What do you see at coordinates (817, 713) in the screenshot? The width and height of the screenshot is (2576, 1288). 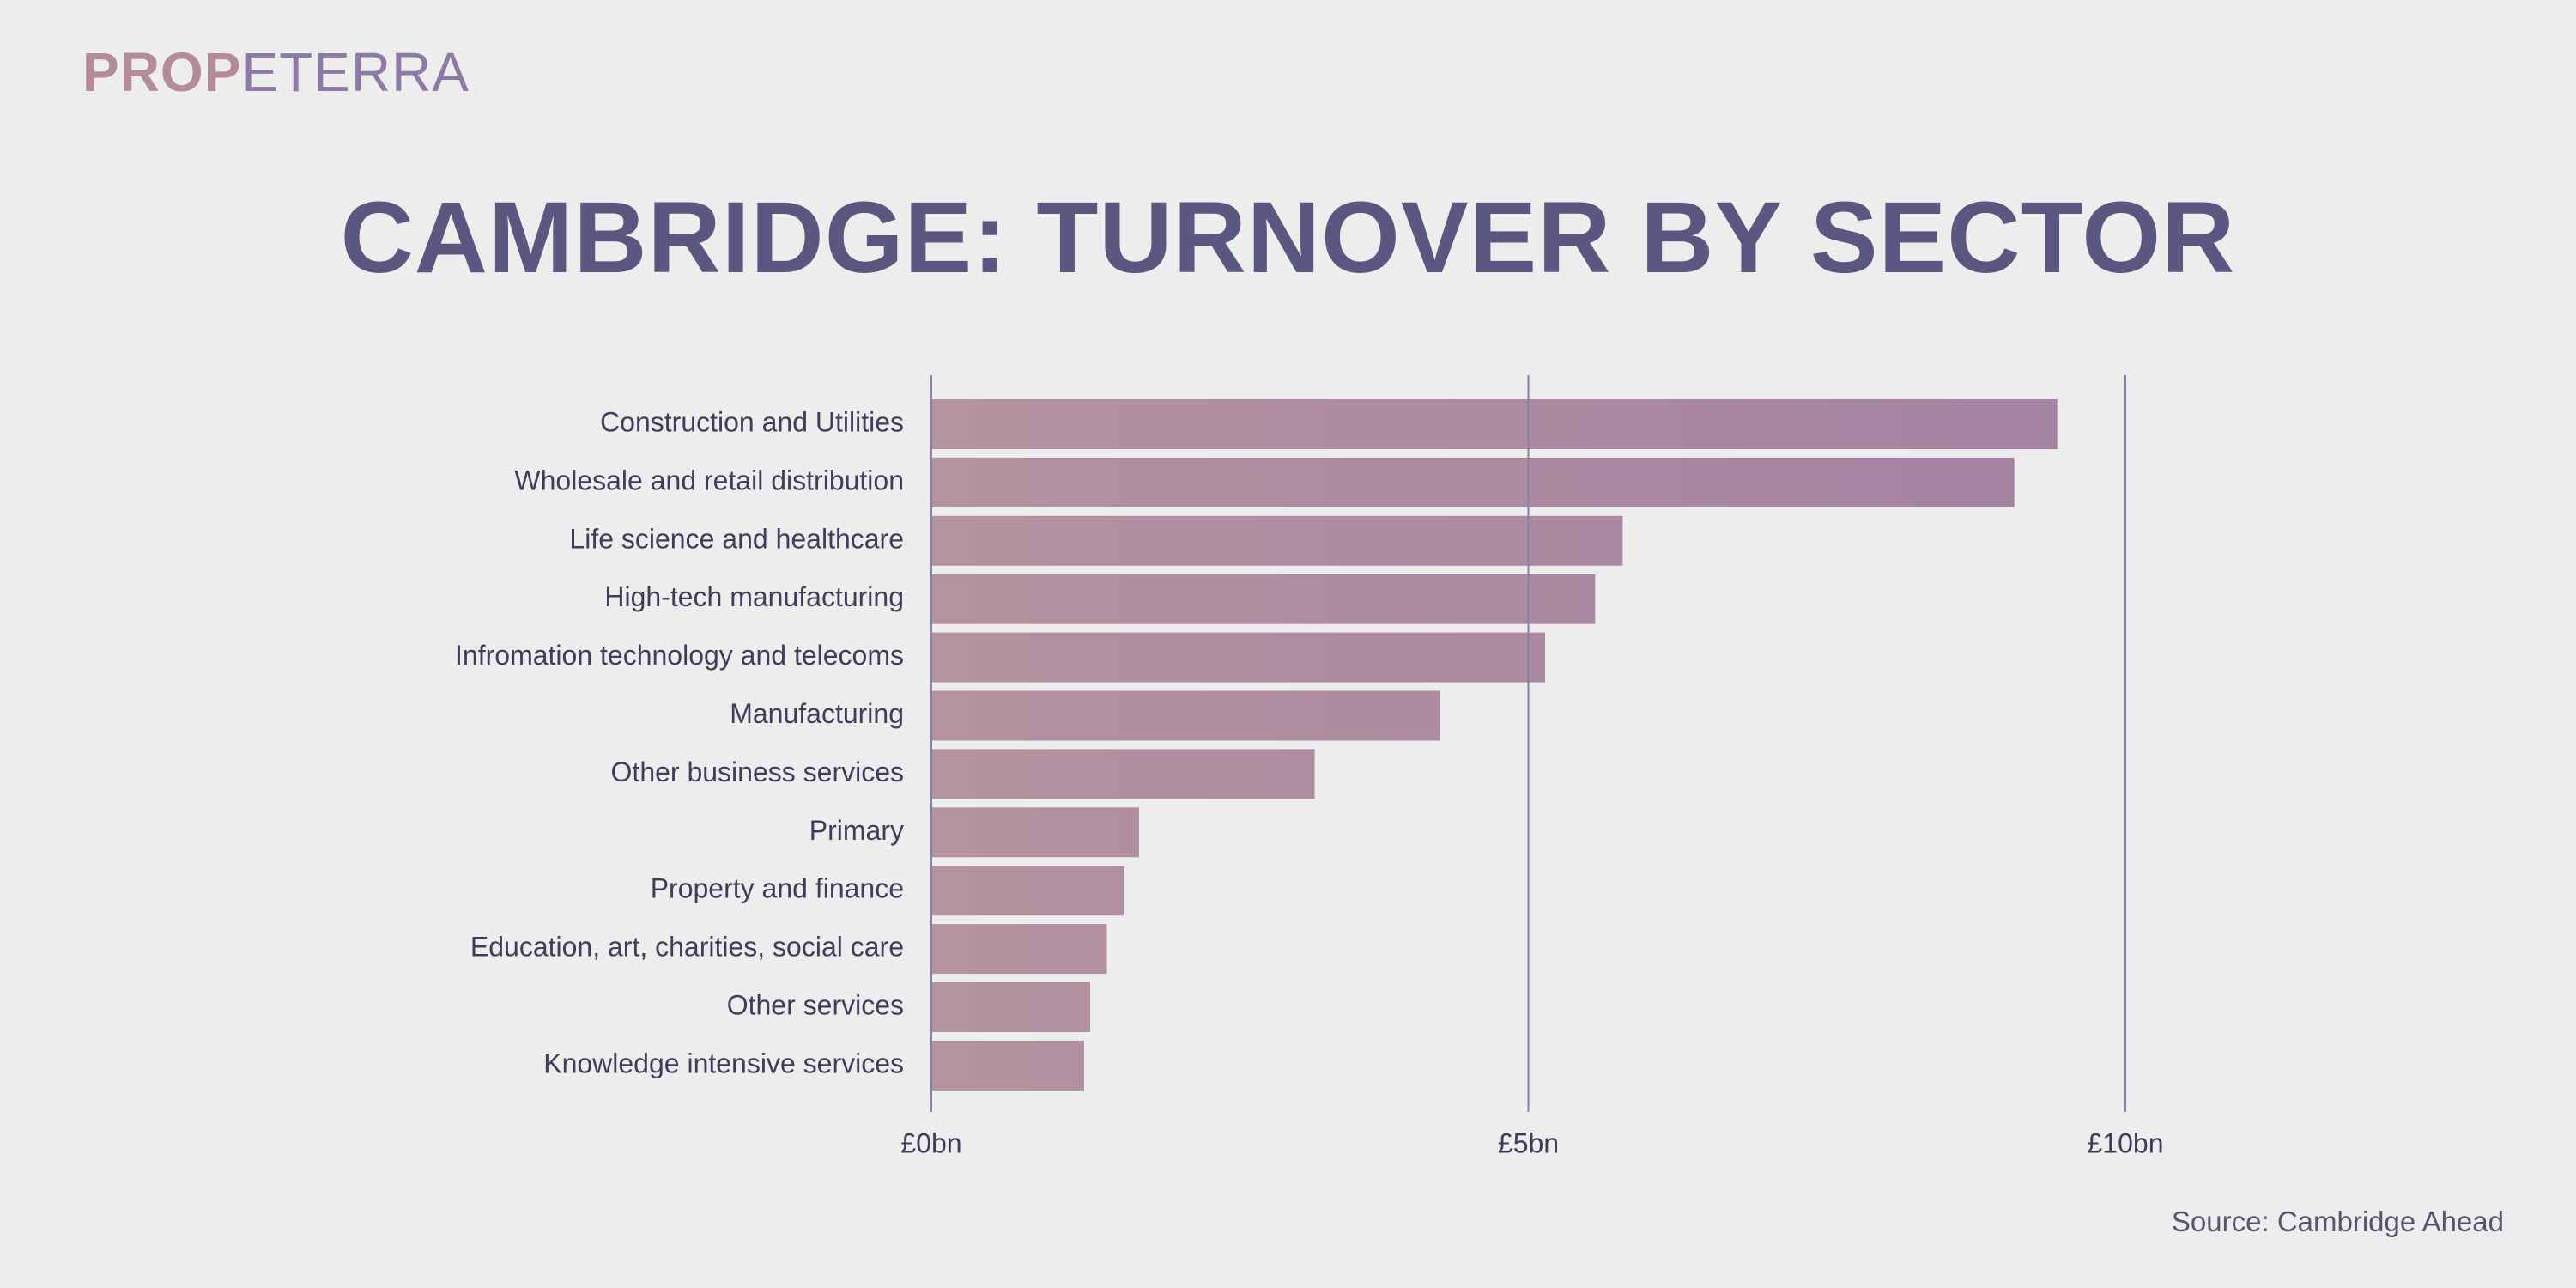 I see `category-label-6: Manufacturing` at bounding box center [817, 713].